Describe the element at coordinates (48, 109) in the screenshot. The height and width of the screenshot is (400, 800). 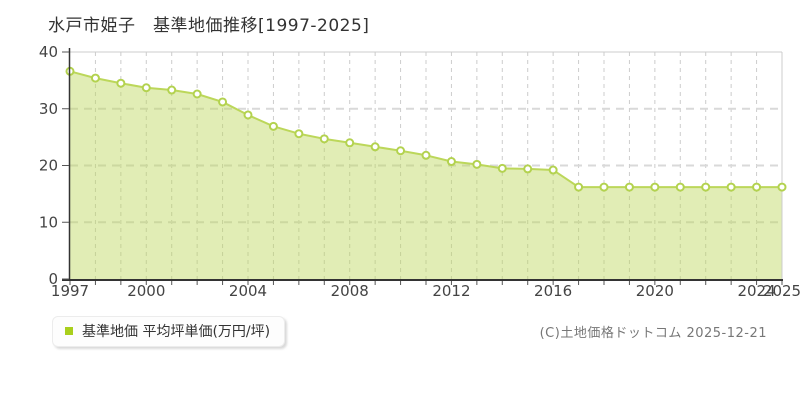
I see `y-tick-label: 30` at that location.